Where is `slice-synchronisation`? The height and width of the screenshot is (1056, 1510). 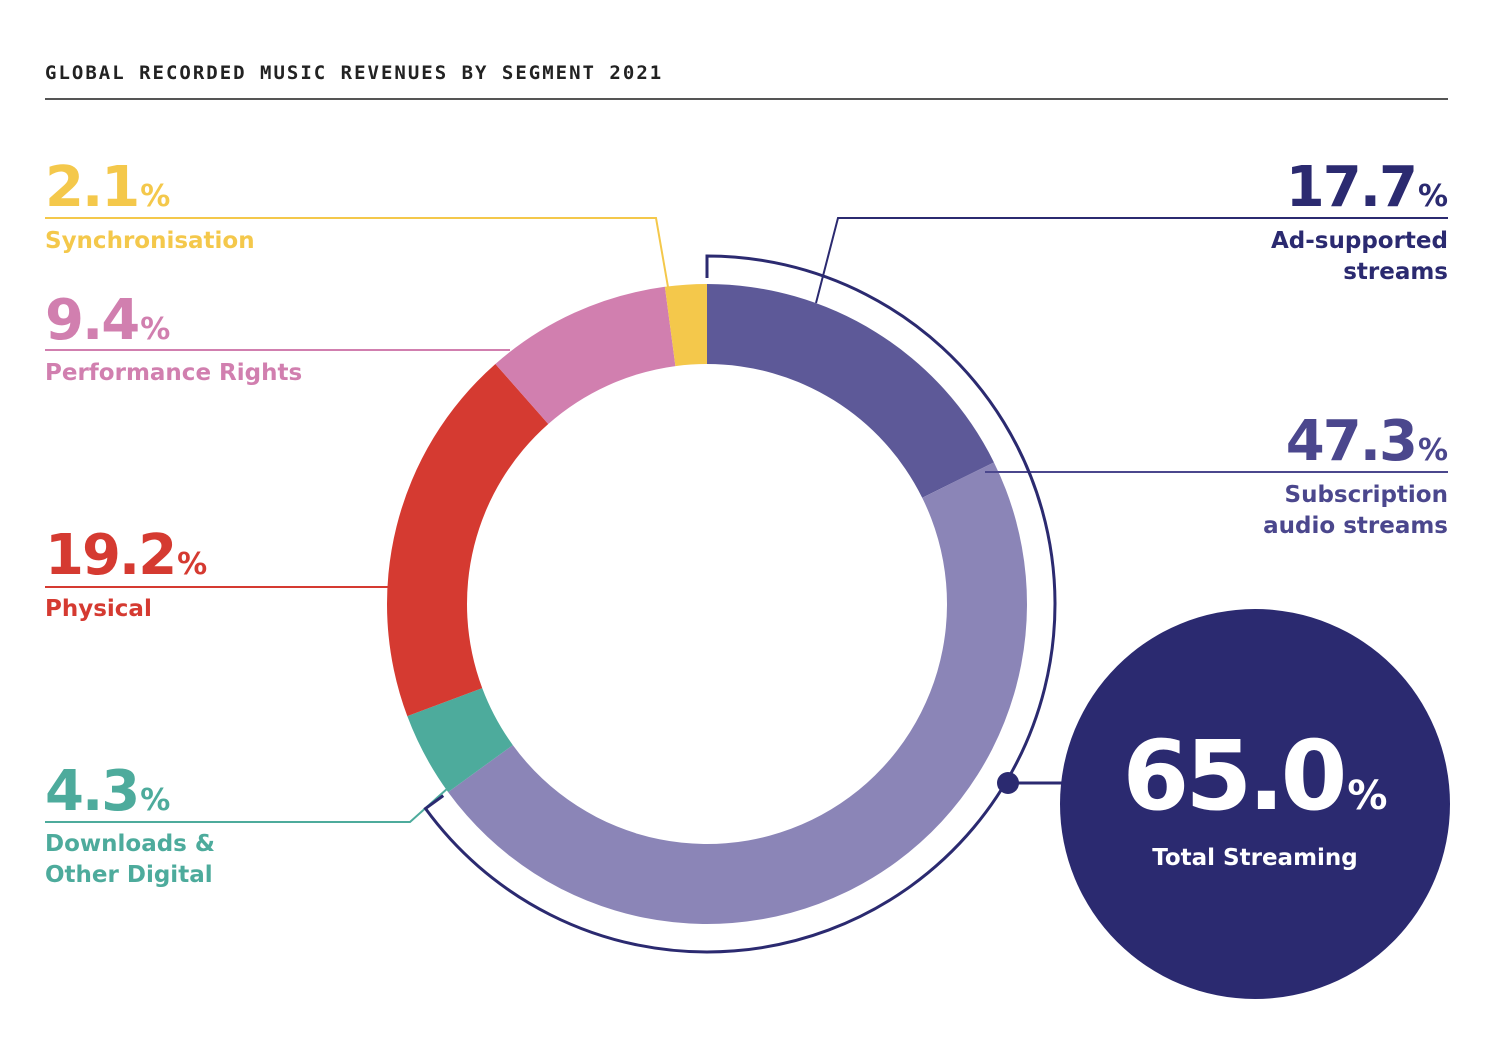 slice-synchronisation is located at coordinates (685, 325).